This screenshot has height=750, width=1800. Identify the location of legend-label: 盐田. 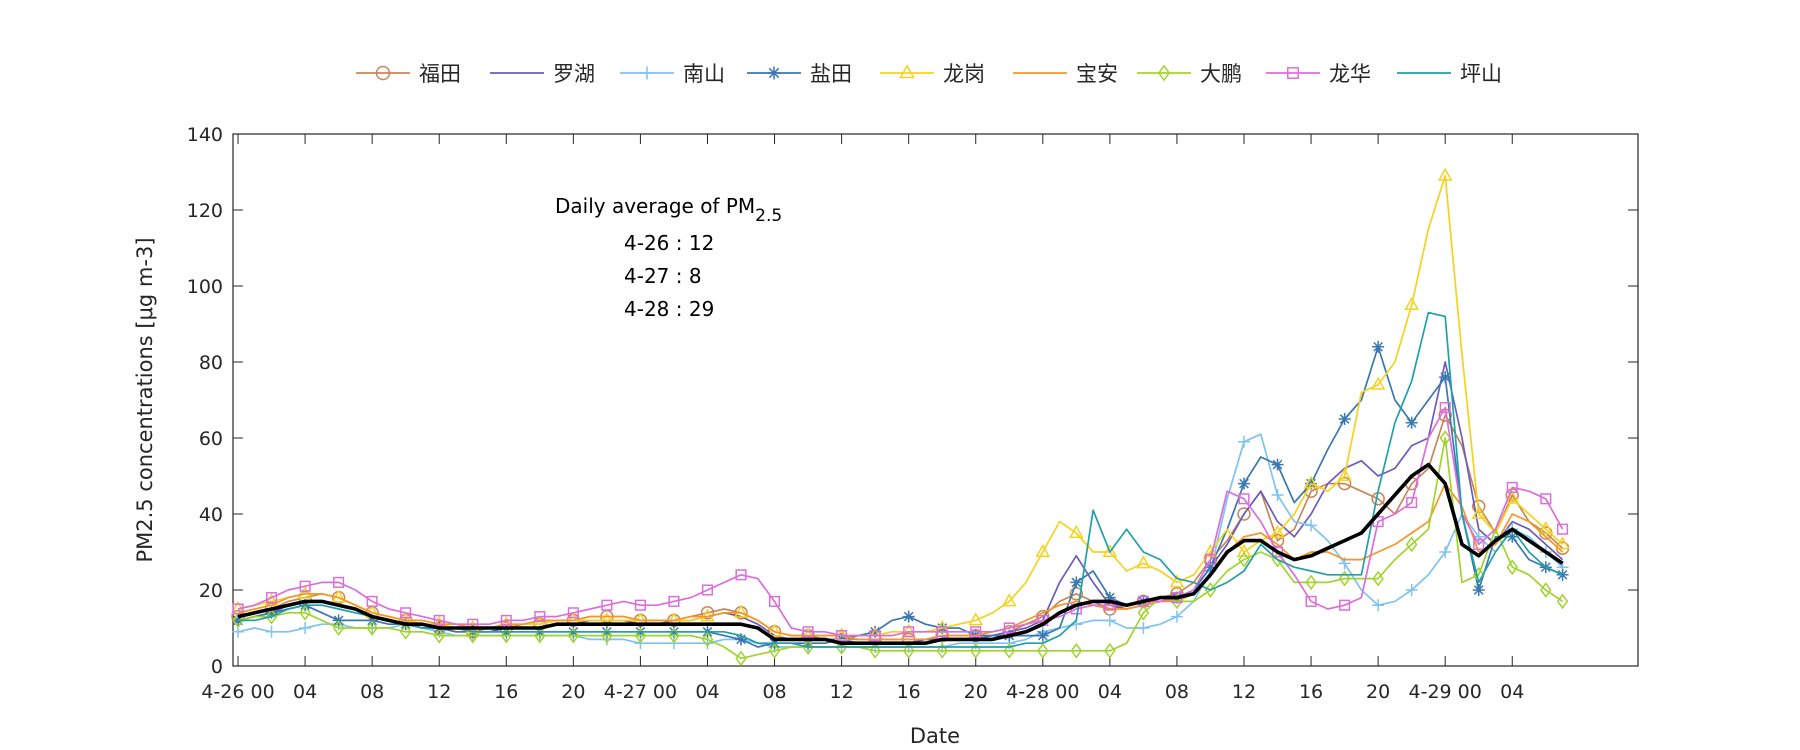
(831, 74).